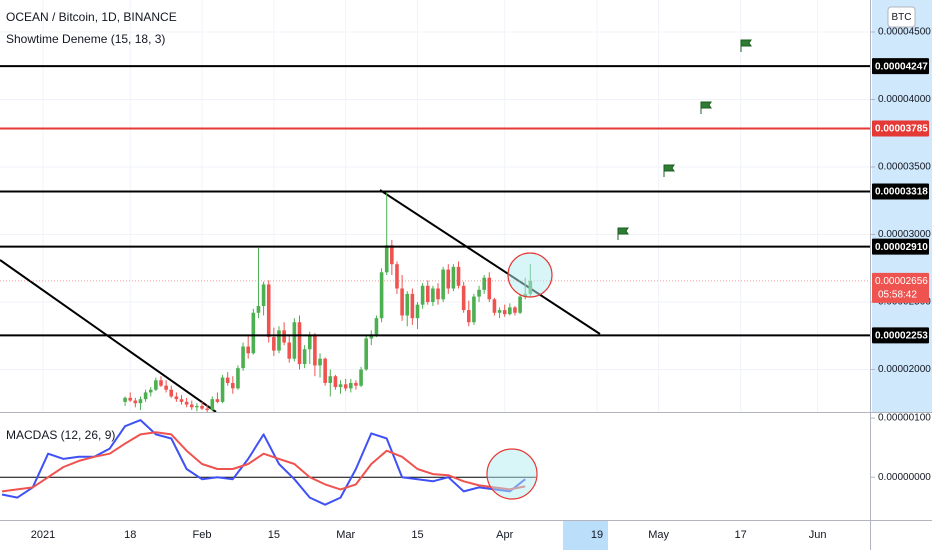 This screenshot has height=550, width=932. What do you see at coordinates (345, 535) in the screenshot?
I see `x-tick-label: Mar` at bounding box center [345, 535].